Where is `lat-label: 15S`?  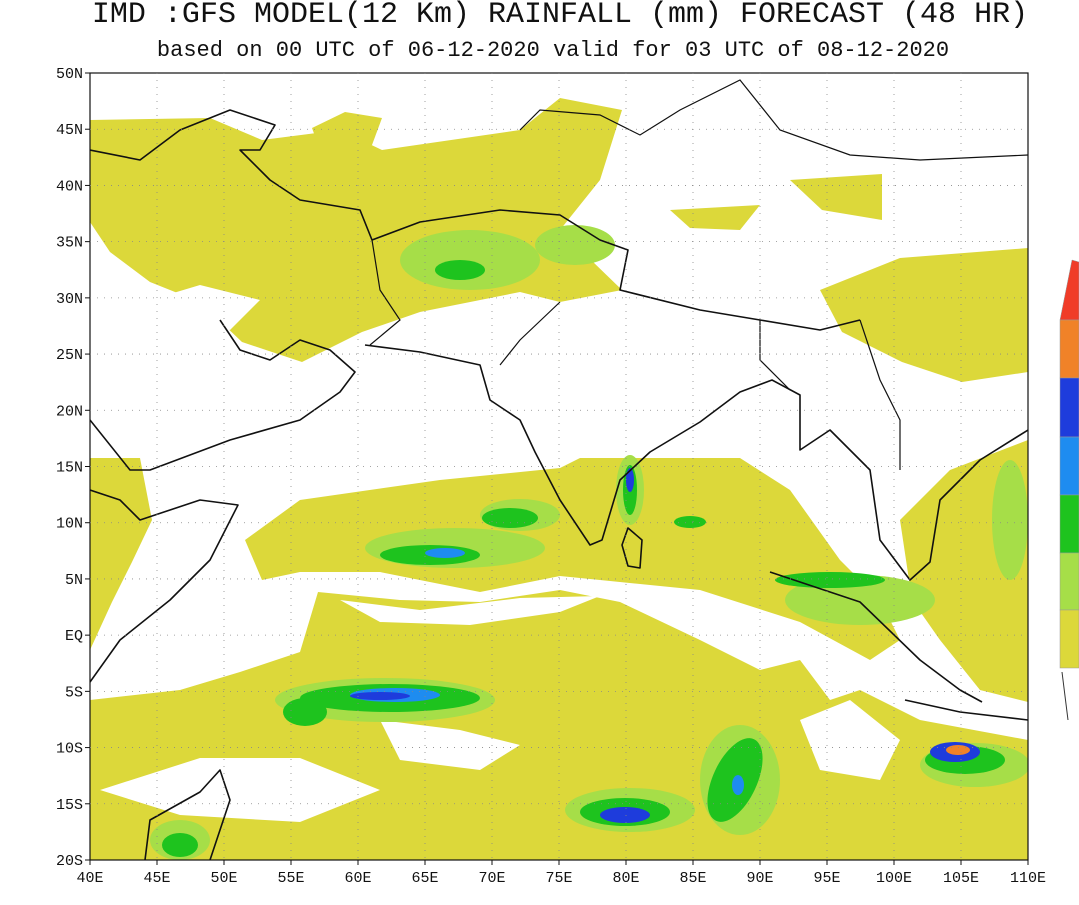 lat-label: 15S is located at coordinates (69, 805).